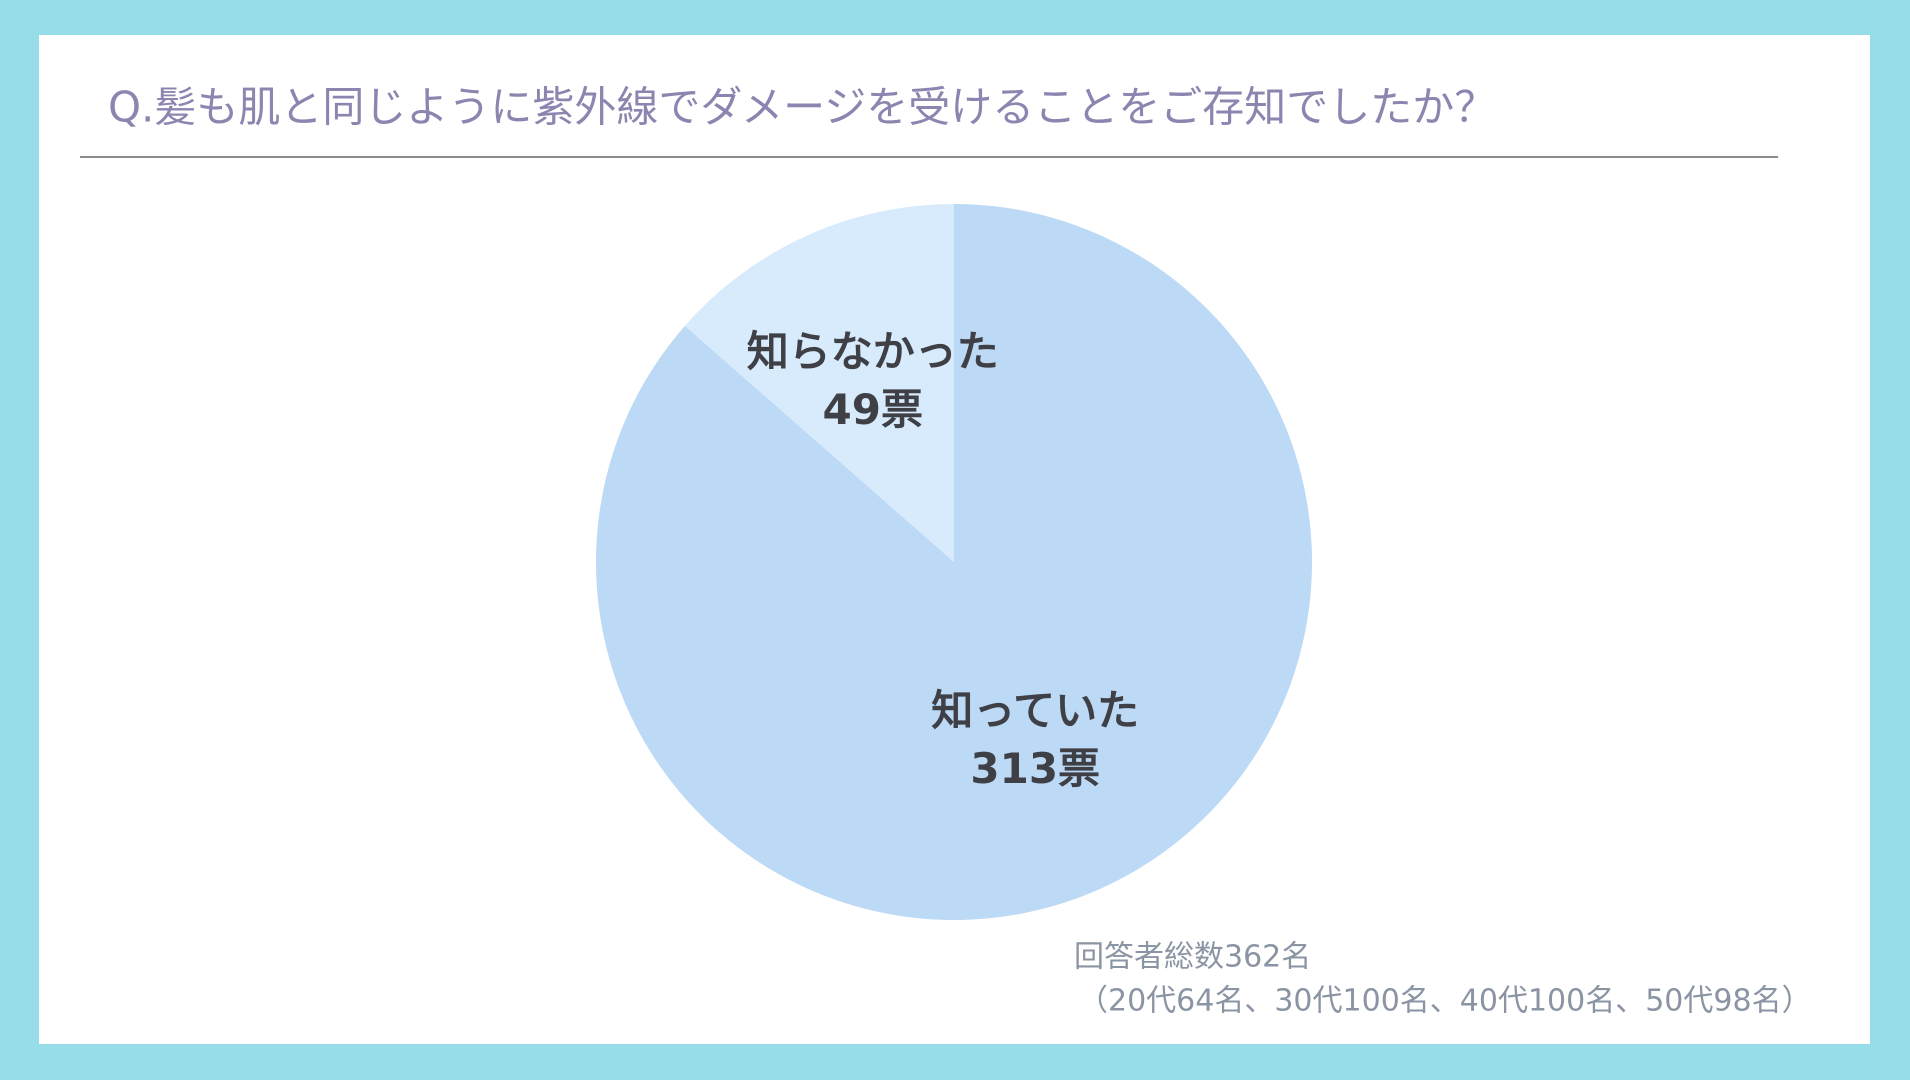  What do you see at coordinates (819, 383) in the screenshot?
I see `pie-slice` at bounding box center [819, 383].